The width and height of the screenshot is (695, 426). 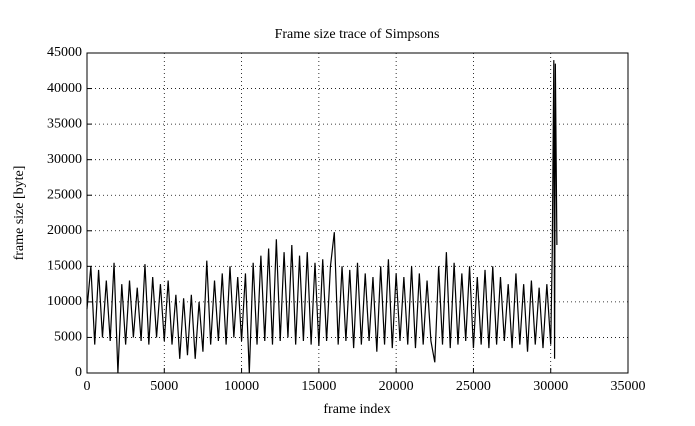 I want to click on x-tick-label: 5000, so click(x=164, y=386).